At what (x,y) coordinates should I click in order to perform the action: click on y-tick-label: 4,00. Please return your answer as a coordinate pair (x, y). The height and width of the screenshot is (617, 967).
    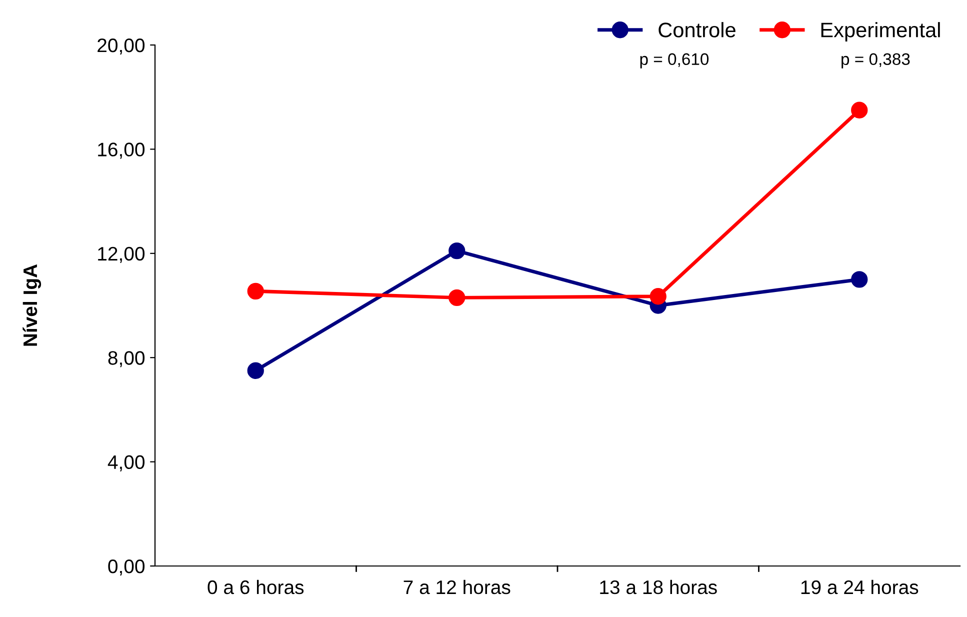
    Looking at the image, I should click on (126, 463).